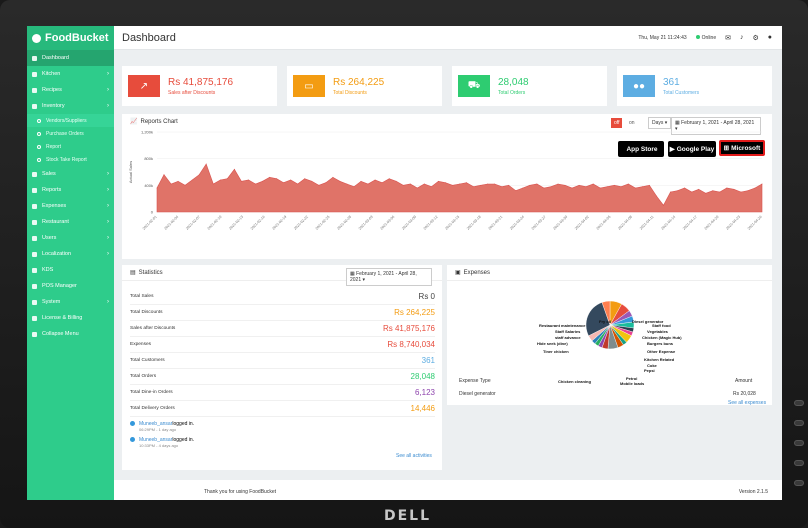 The image size is (808, 528). Describe the element at coordinates (39, 159) in the screenshot. I see `circle-icon` at that location.